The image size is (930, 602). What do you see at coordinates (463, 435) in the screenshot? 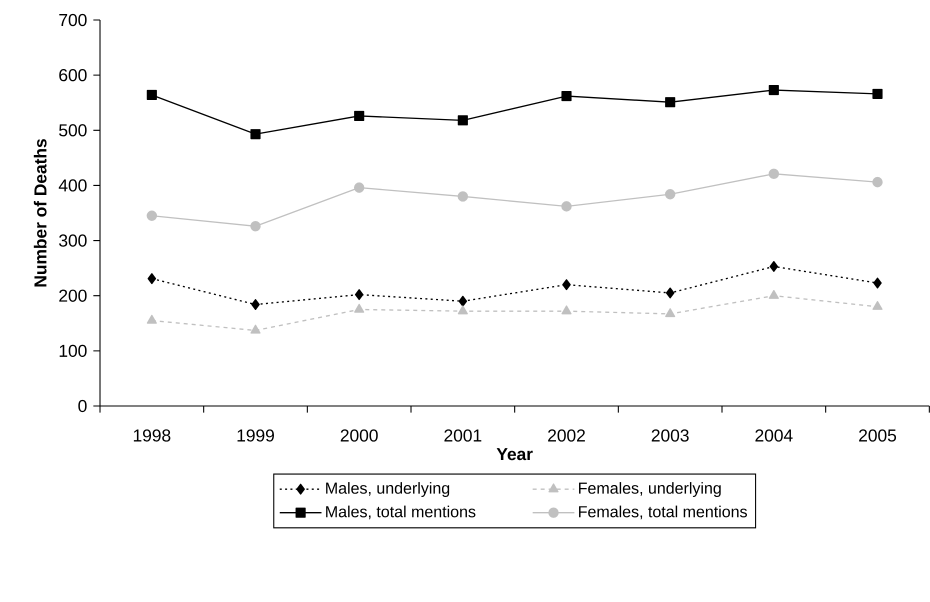
I see `x-tick-label: 2001` at bounding box center [463, 435].